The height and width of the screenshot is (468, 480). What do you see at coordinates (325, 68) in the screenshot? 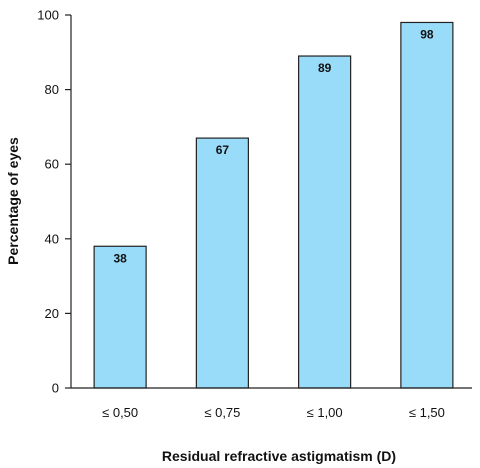
I see `bar-data-label: 89` at bounding box center [325, 68].